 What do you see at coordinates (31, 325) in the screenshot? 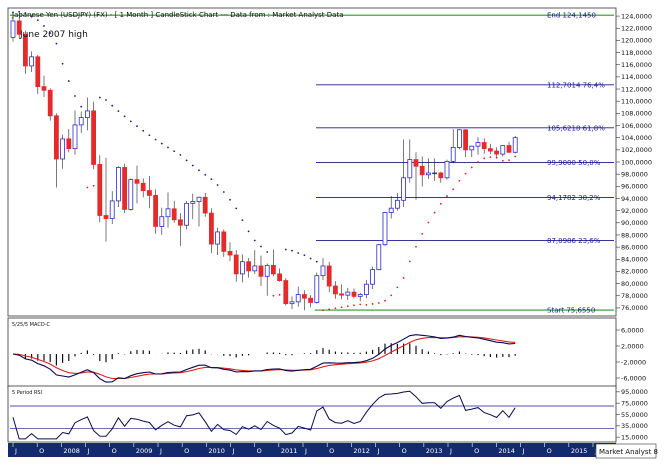
I see `macd-label: 5/25/5 MACD-C` at bounding box center [31, 325].